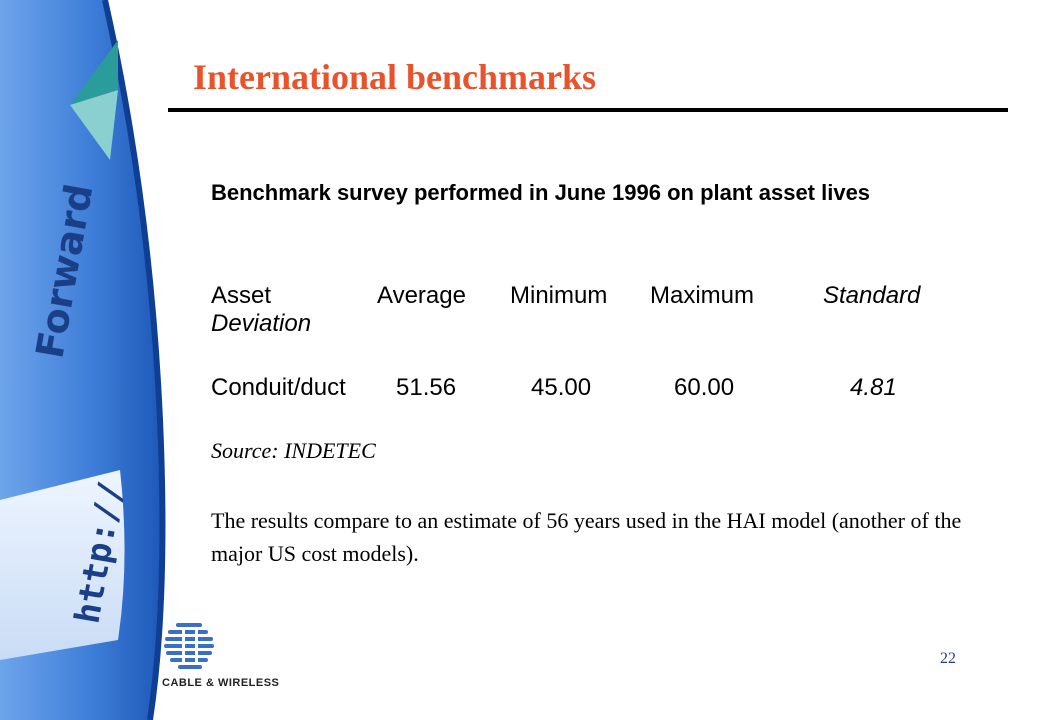  I want to click on header-minimum: Minimum, so click(559, 295).